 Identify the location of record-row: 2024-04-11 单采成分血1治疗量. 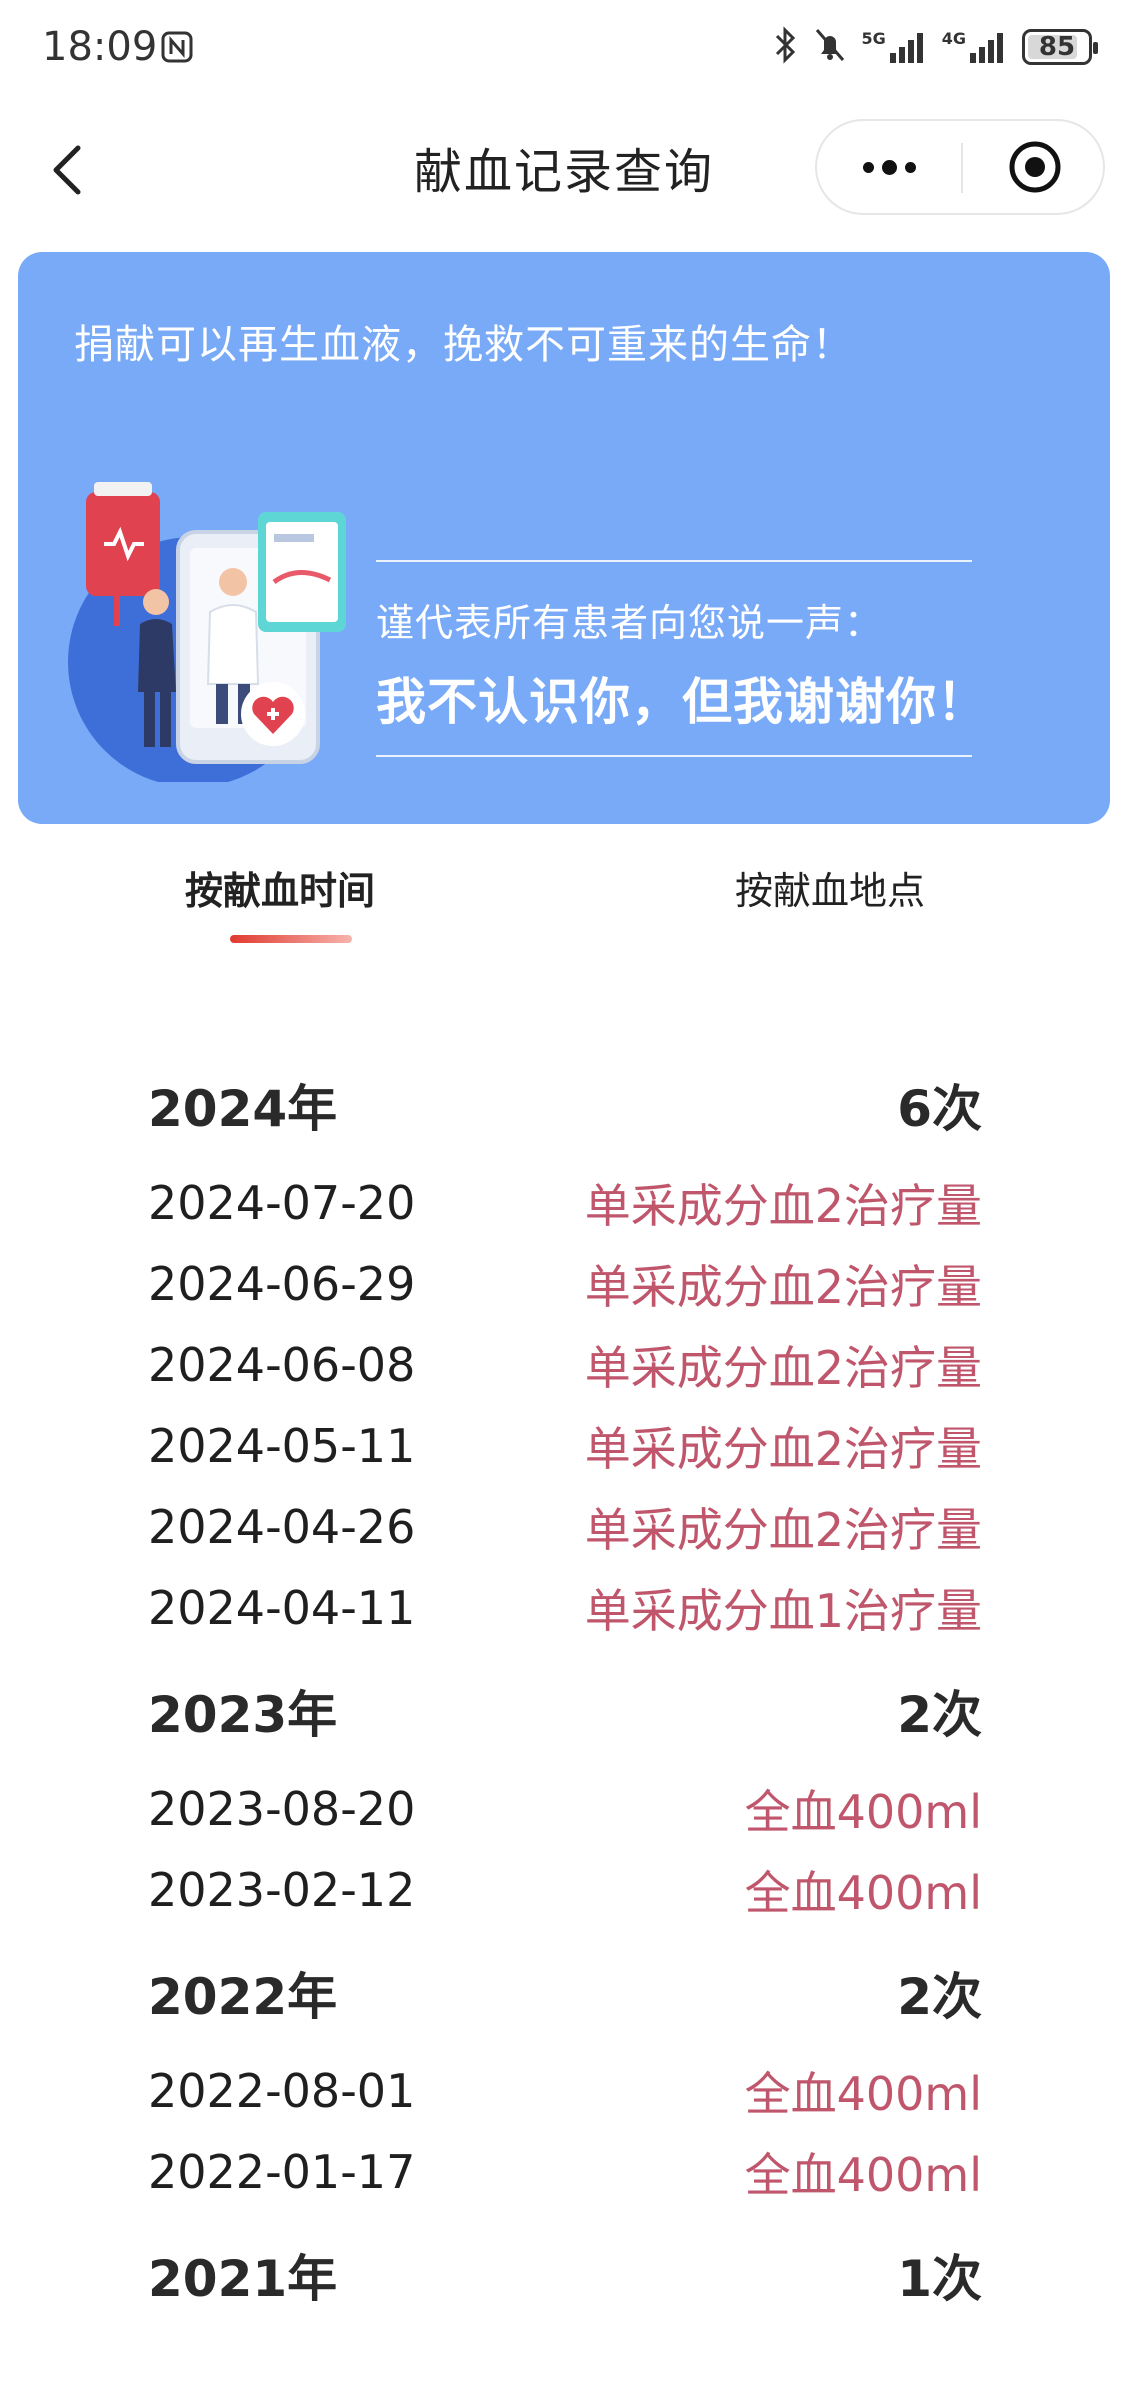
(565, 1607).